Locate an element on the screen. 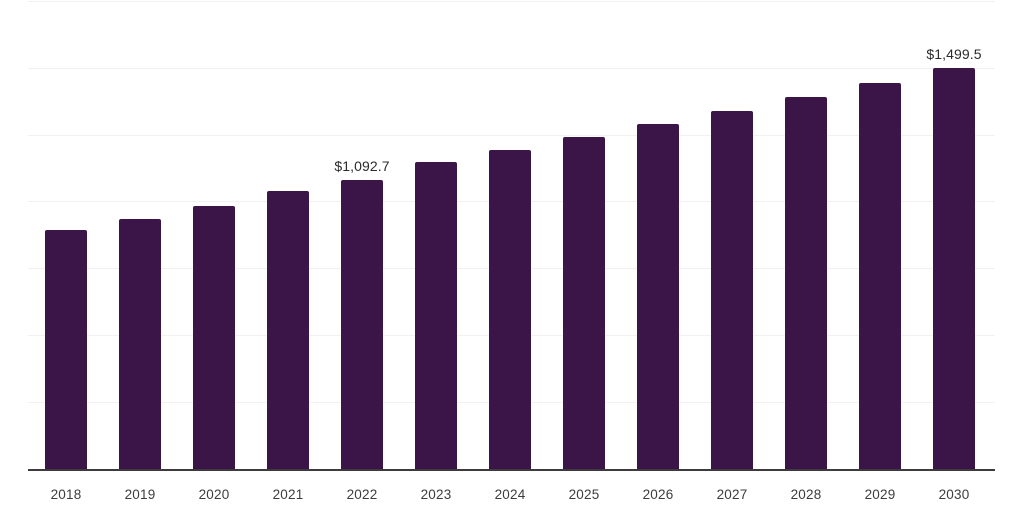 The width and height of the screenshot is (1024, 512). x-tick-label: 2030 is located at coordinates (954, 494).